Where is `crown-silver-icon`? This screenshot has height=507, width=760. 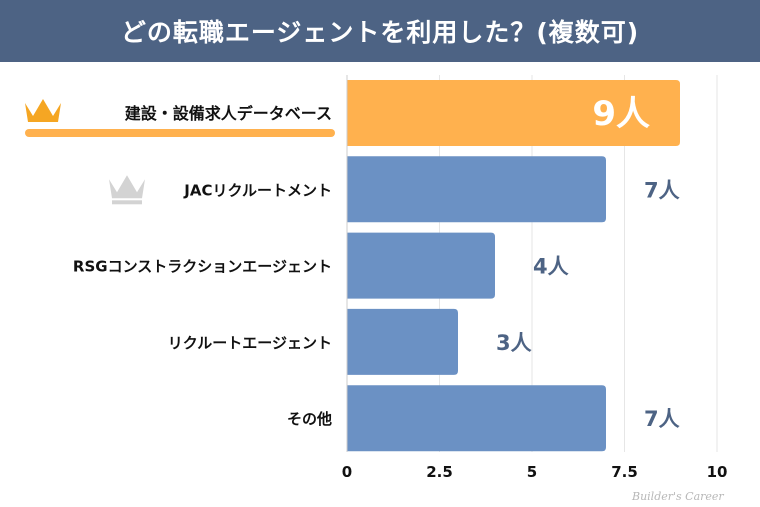 crown-silver-icon is located at coordinates (127, 187).